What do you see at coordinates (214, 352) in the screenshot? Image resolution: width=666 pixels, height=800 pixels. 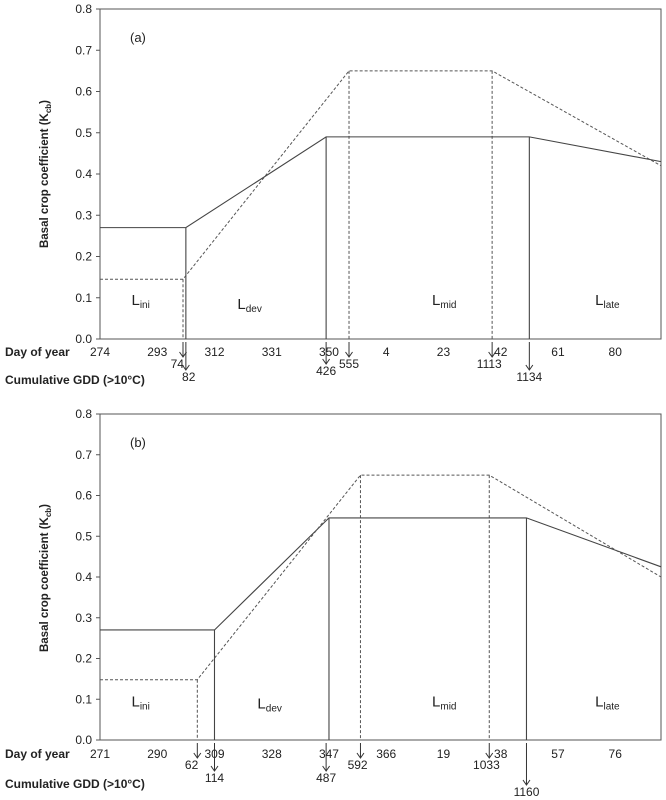 I see `x-tick-label: 312` at bounding box center [214, 352].